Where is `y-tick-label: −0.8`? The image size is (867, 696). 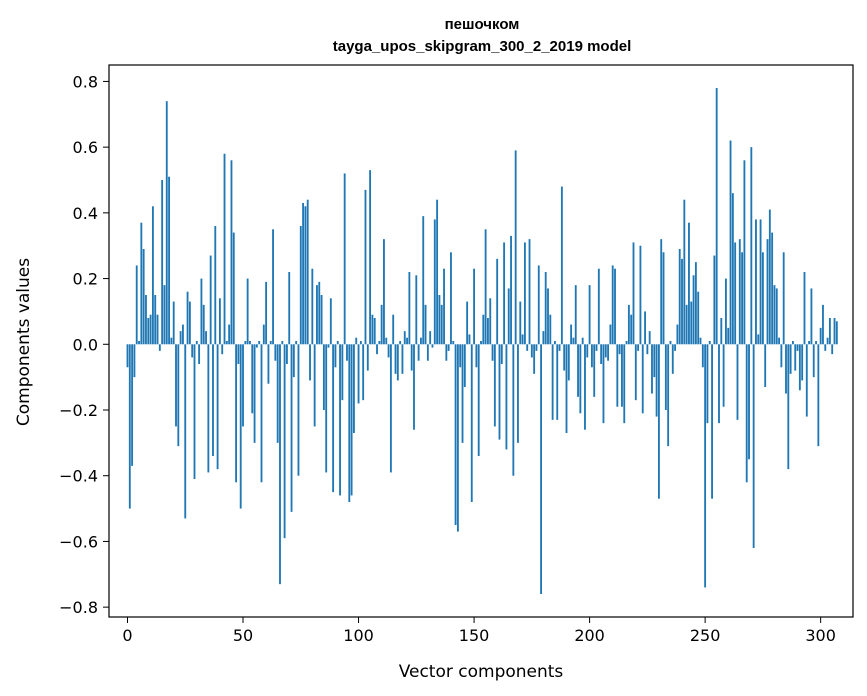
y-tick-label: −0.8 is located at coordinates (78, 607).